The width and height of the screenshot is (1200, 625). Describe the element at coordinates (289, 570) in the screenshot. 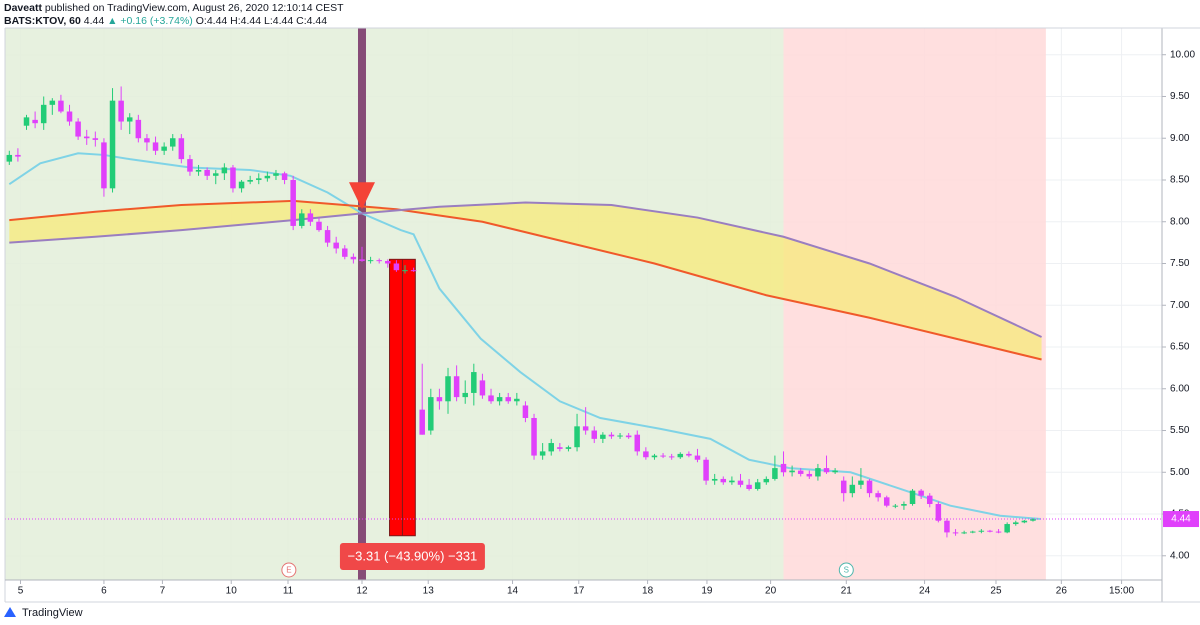

I see `event-marker` at that location.